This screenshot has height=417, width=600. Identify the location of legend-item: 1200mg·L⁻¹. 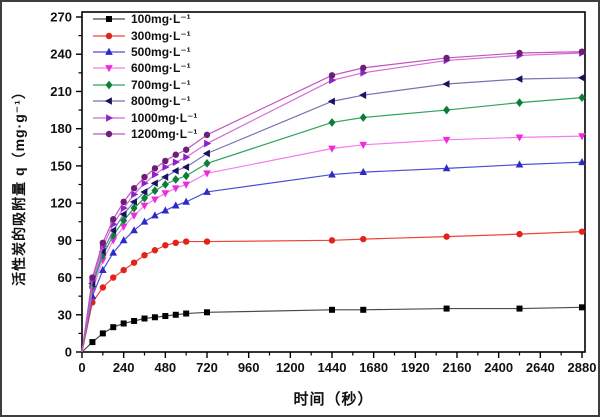
(144, 134).